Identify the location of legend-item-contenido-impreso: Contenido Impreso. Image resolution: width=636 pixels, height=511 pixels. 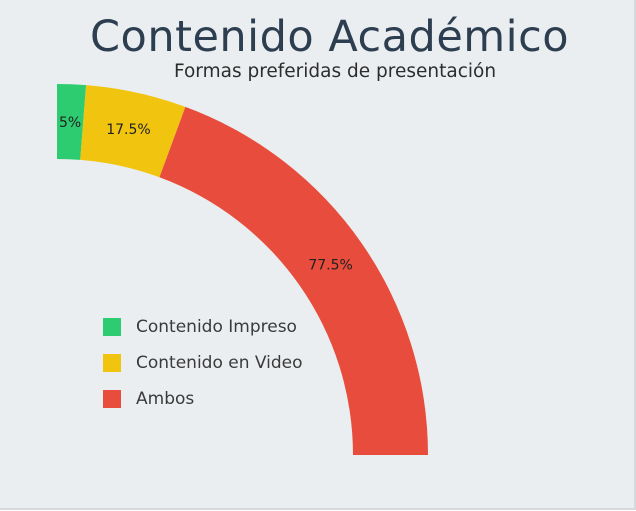
(203, 327).